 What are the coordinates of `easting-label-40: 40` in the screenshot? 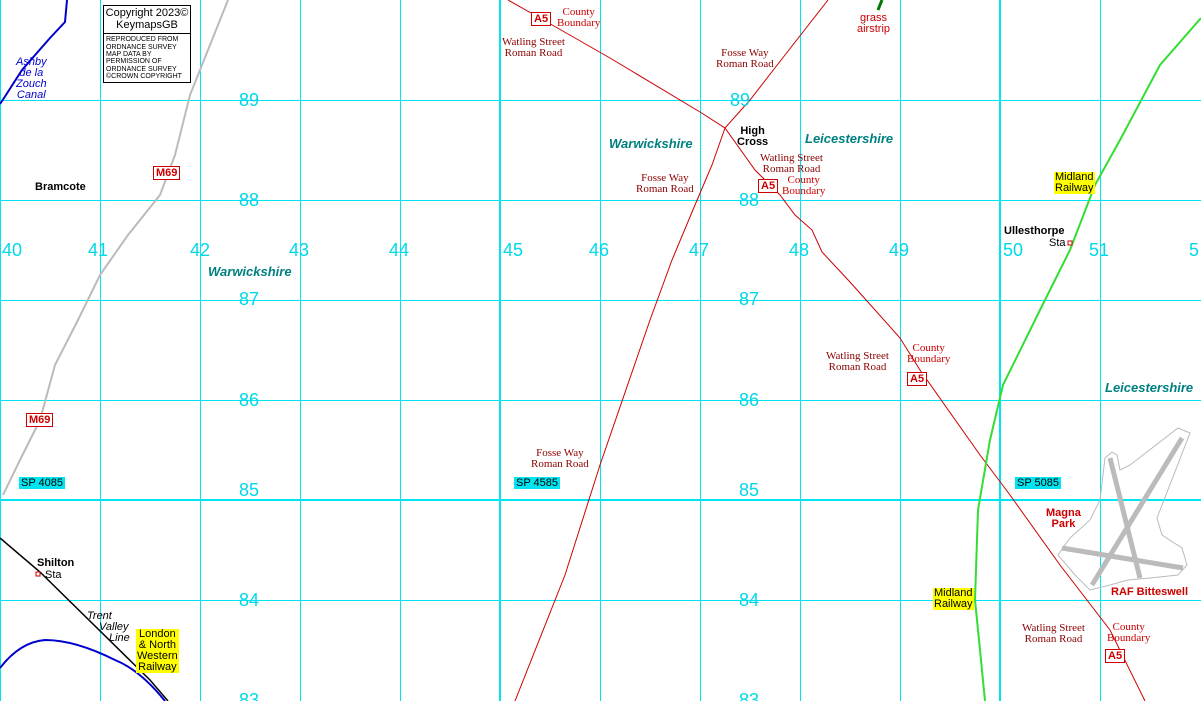 It's located at (12, 250).